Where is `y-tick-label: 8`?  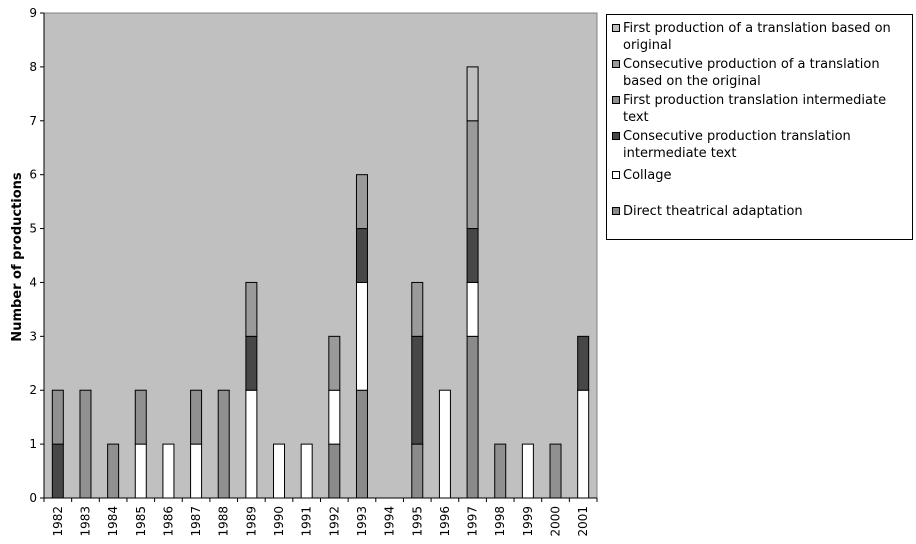 y-tick-label: 8 is located at coordinates (33, 67).